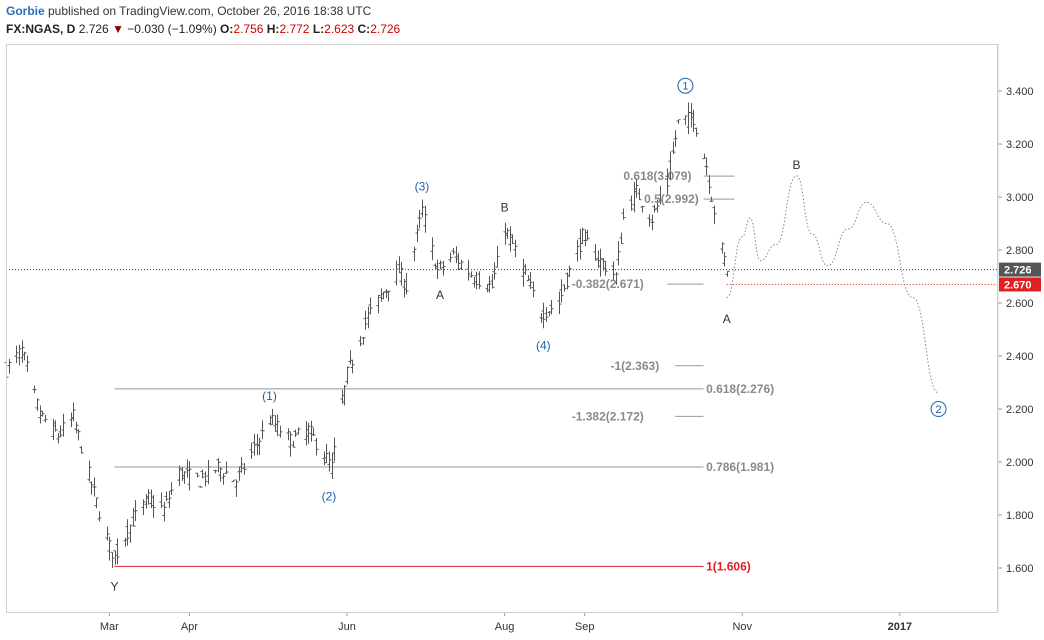  What do you see at coordinates (422, 186) in the screenshot?
I see `wave-label: (3)` at bounding box center [422, 186].